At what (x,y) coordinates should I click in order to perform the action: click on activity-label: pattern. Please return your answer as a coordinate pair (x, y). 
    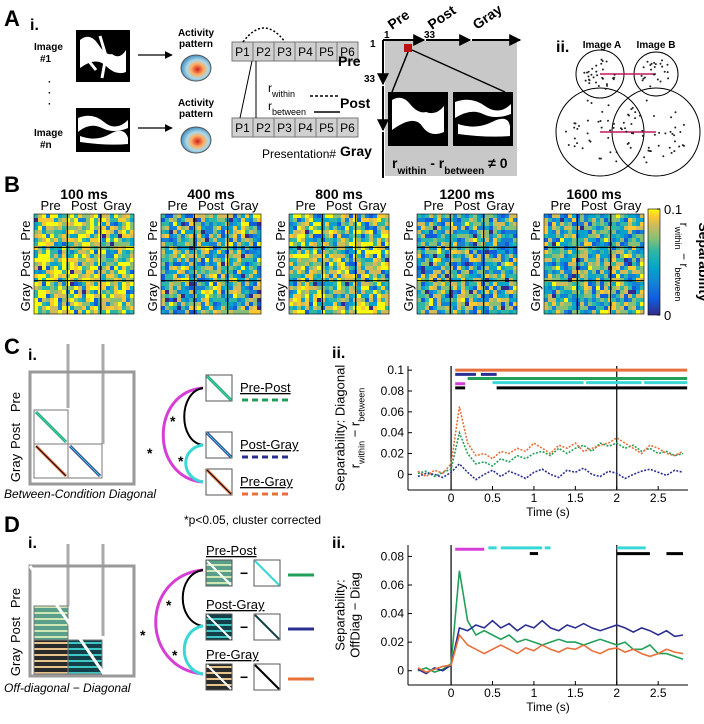
    Looking at the image, I should click on (196, 114).